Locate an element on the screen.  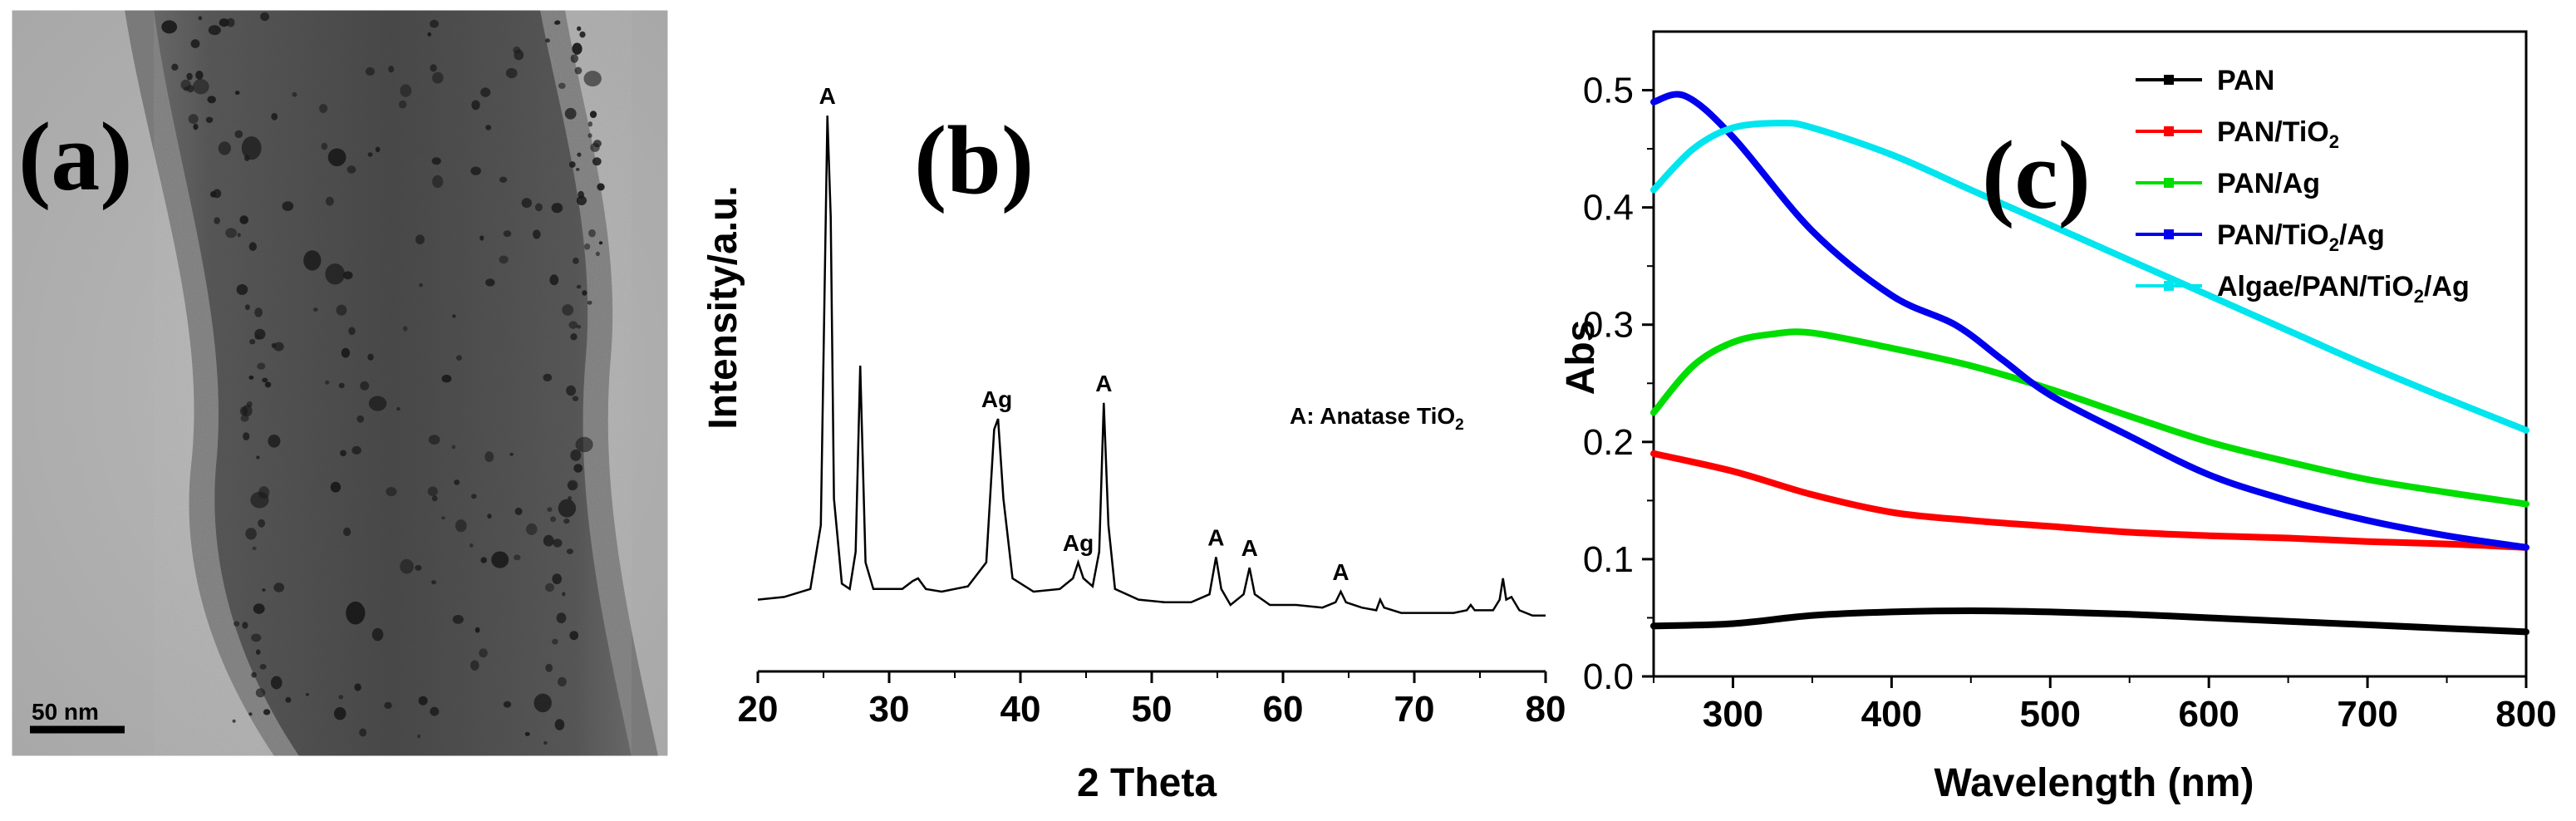
panel-b-label: (b) is located at coordinates (974, 160).